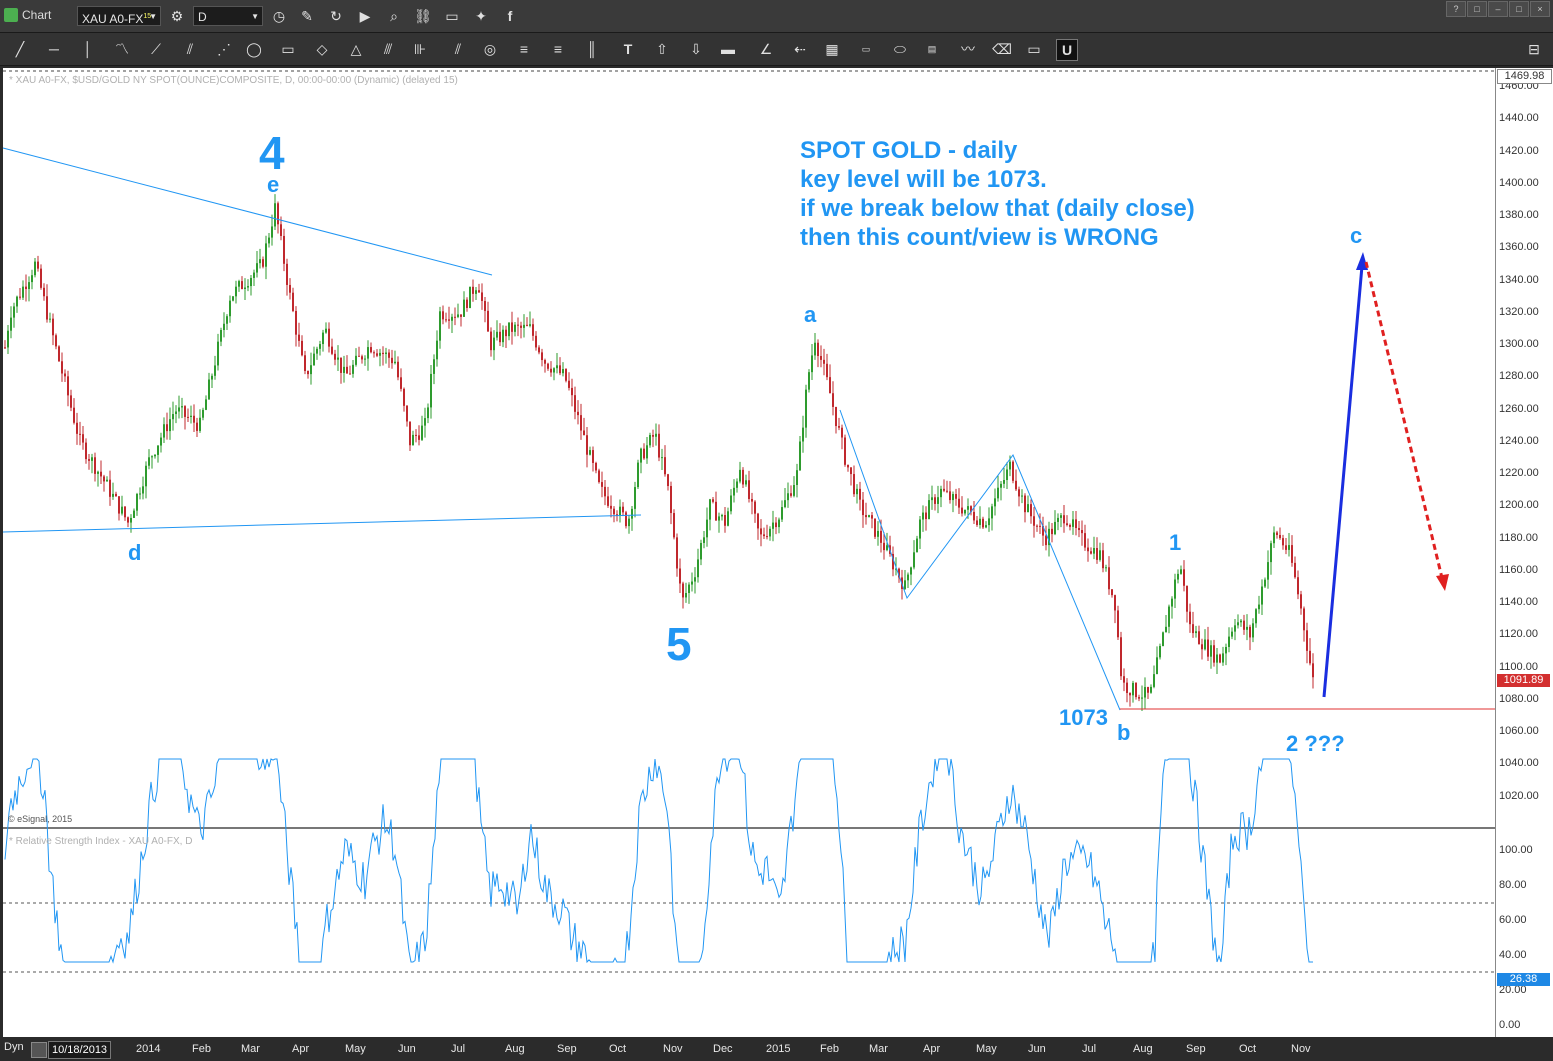 This screenshot has width=1553, height=1061. What do you see at coordinates (1067, 50) in the screenshot?
I see `magnet-icon: U` at bounding box center [1067, 50].